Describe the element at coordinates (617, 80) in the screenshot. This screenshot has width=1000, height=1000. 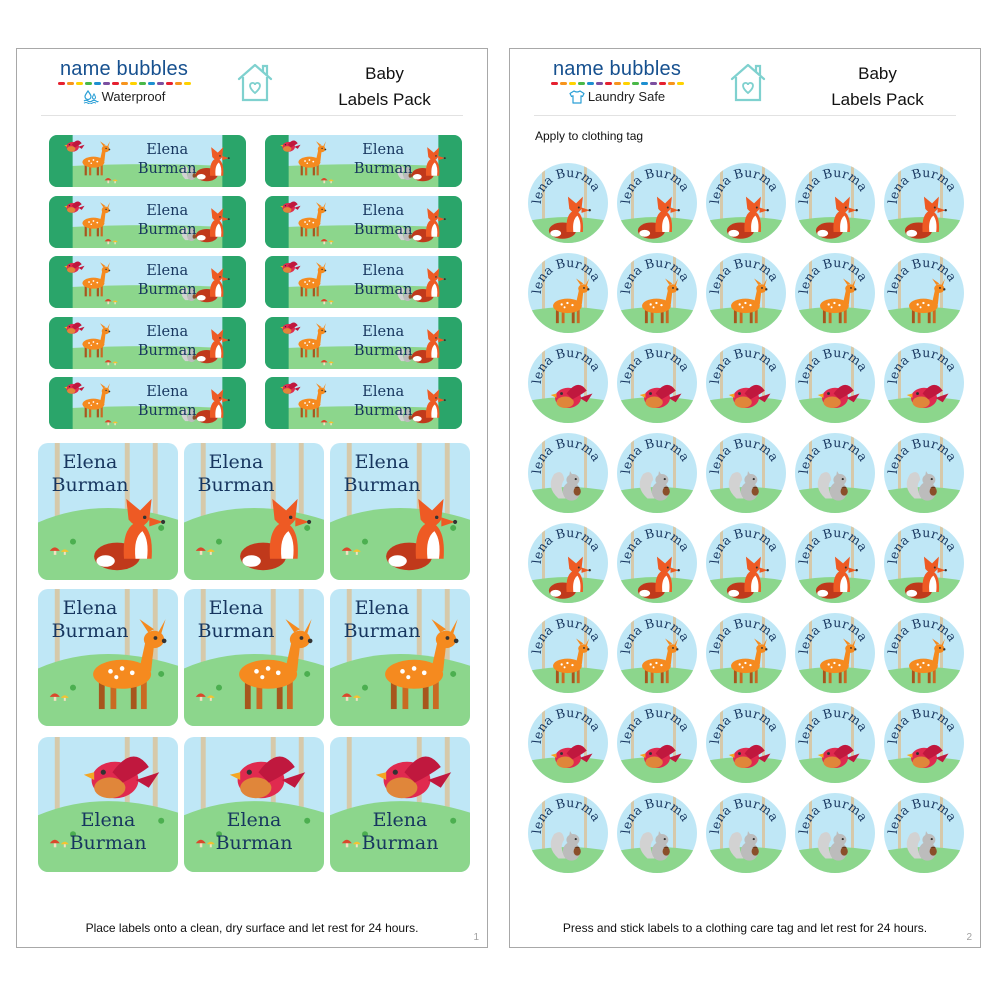
I see `brand-block: name bubbles Laundry Safe` at that location.